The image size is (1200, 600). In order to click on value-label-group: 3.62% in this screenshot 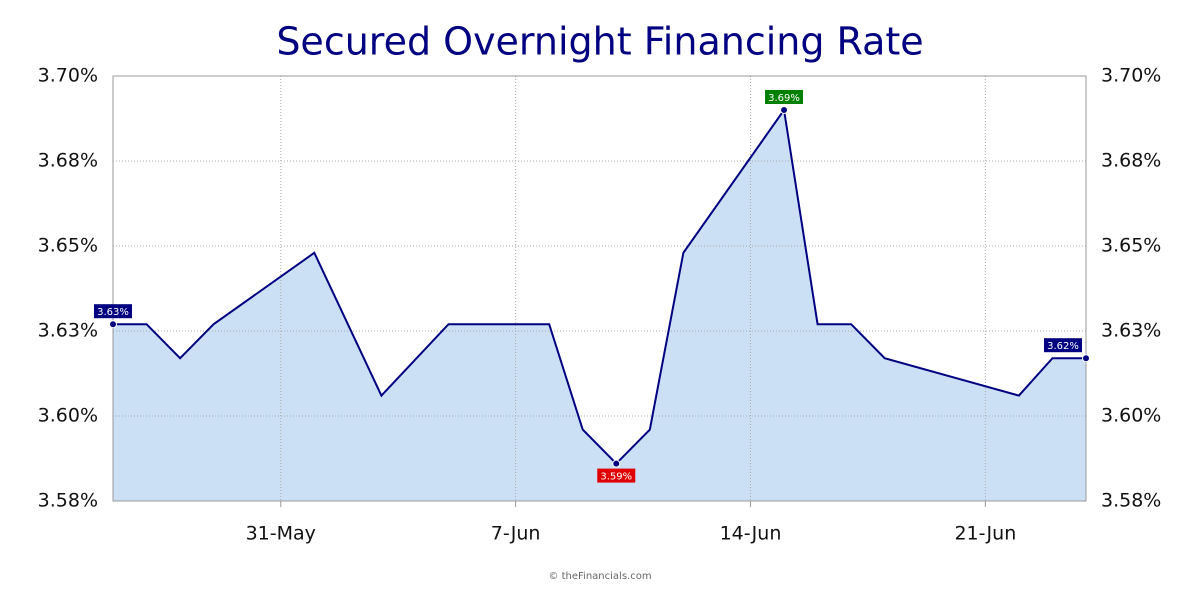, I will do `click(1063, 345)`.